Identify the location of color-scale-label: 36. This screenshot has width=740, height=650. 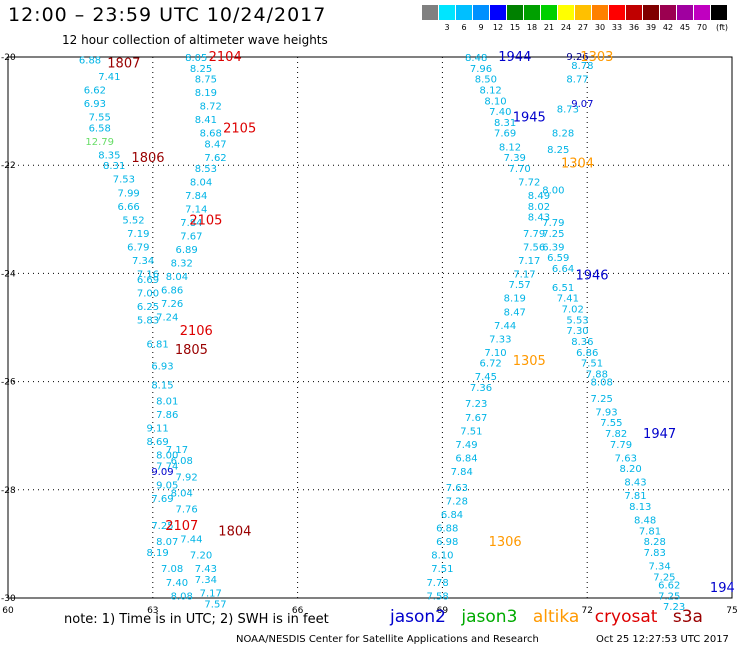
(634, 27).